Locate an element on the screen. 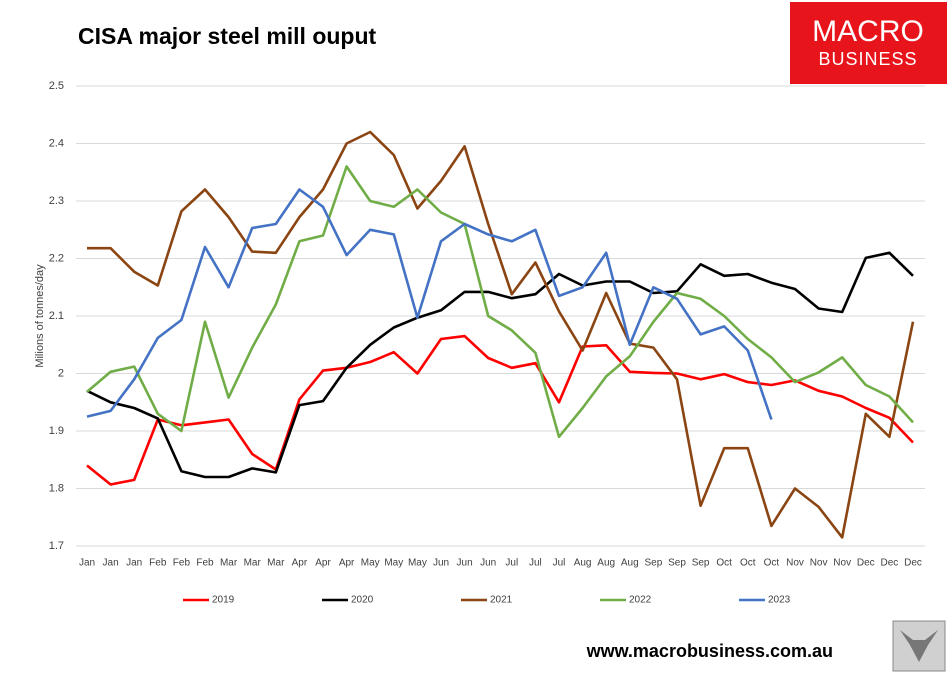 This screenshot has width=949, height=680. y-tick-label: 2.2 is located at coordinates (56, 258).